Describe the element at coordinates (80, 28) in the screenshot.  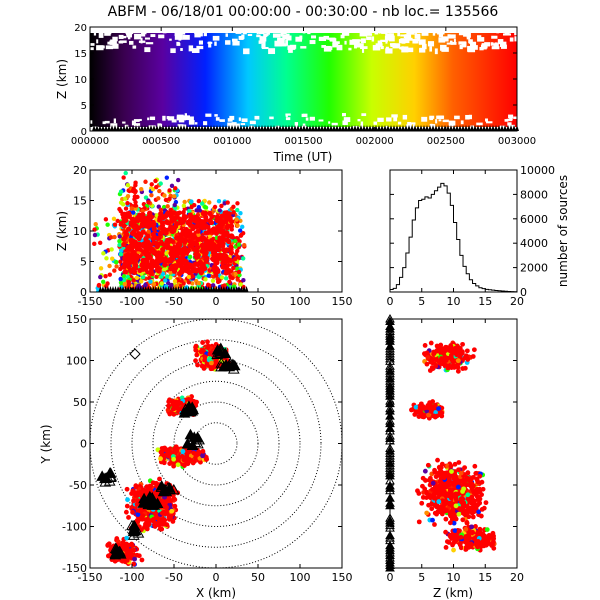
I see `time-height-ytick-label: 20` at that location.